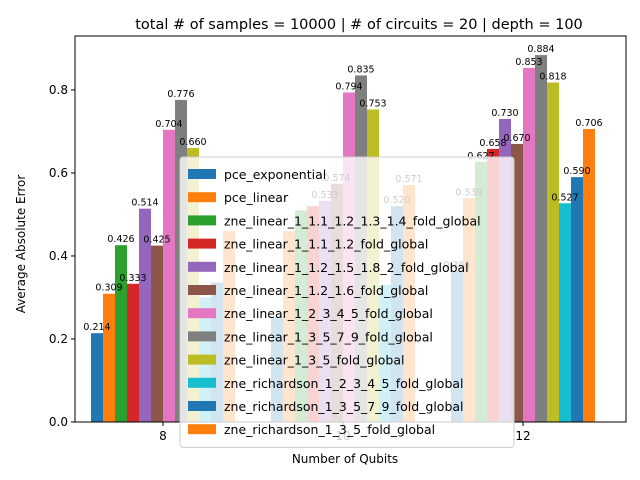 Image resolution: width=640 pixels, height=480 pixels. I want to click on bar-value-label: 0.658, so click(492, 143).